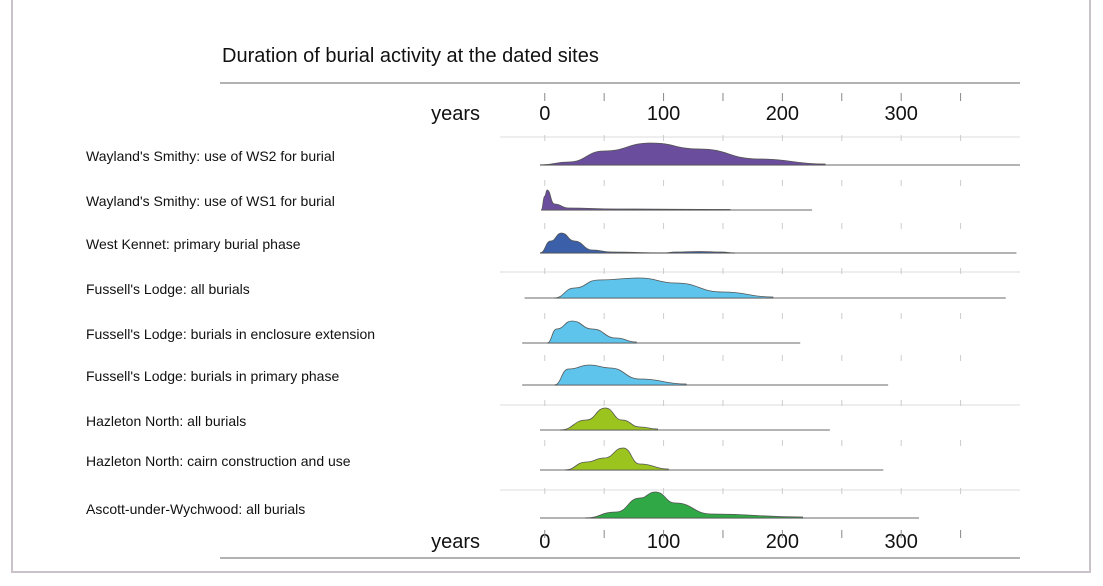  I want to click on row-label: Hazleton North: all burials, so click(166, 421).